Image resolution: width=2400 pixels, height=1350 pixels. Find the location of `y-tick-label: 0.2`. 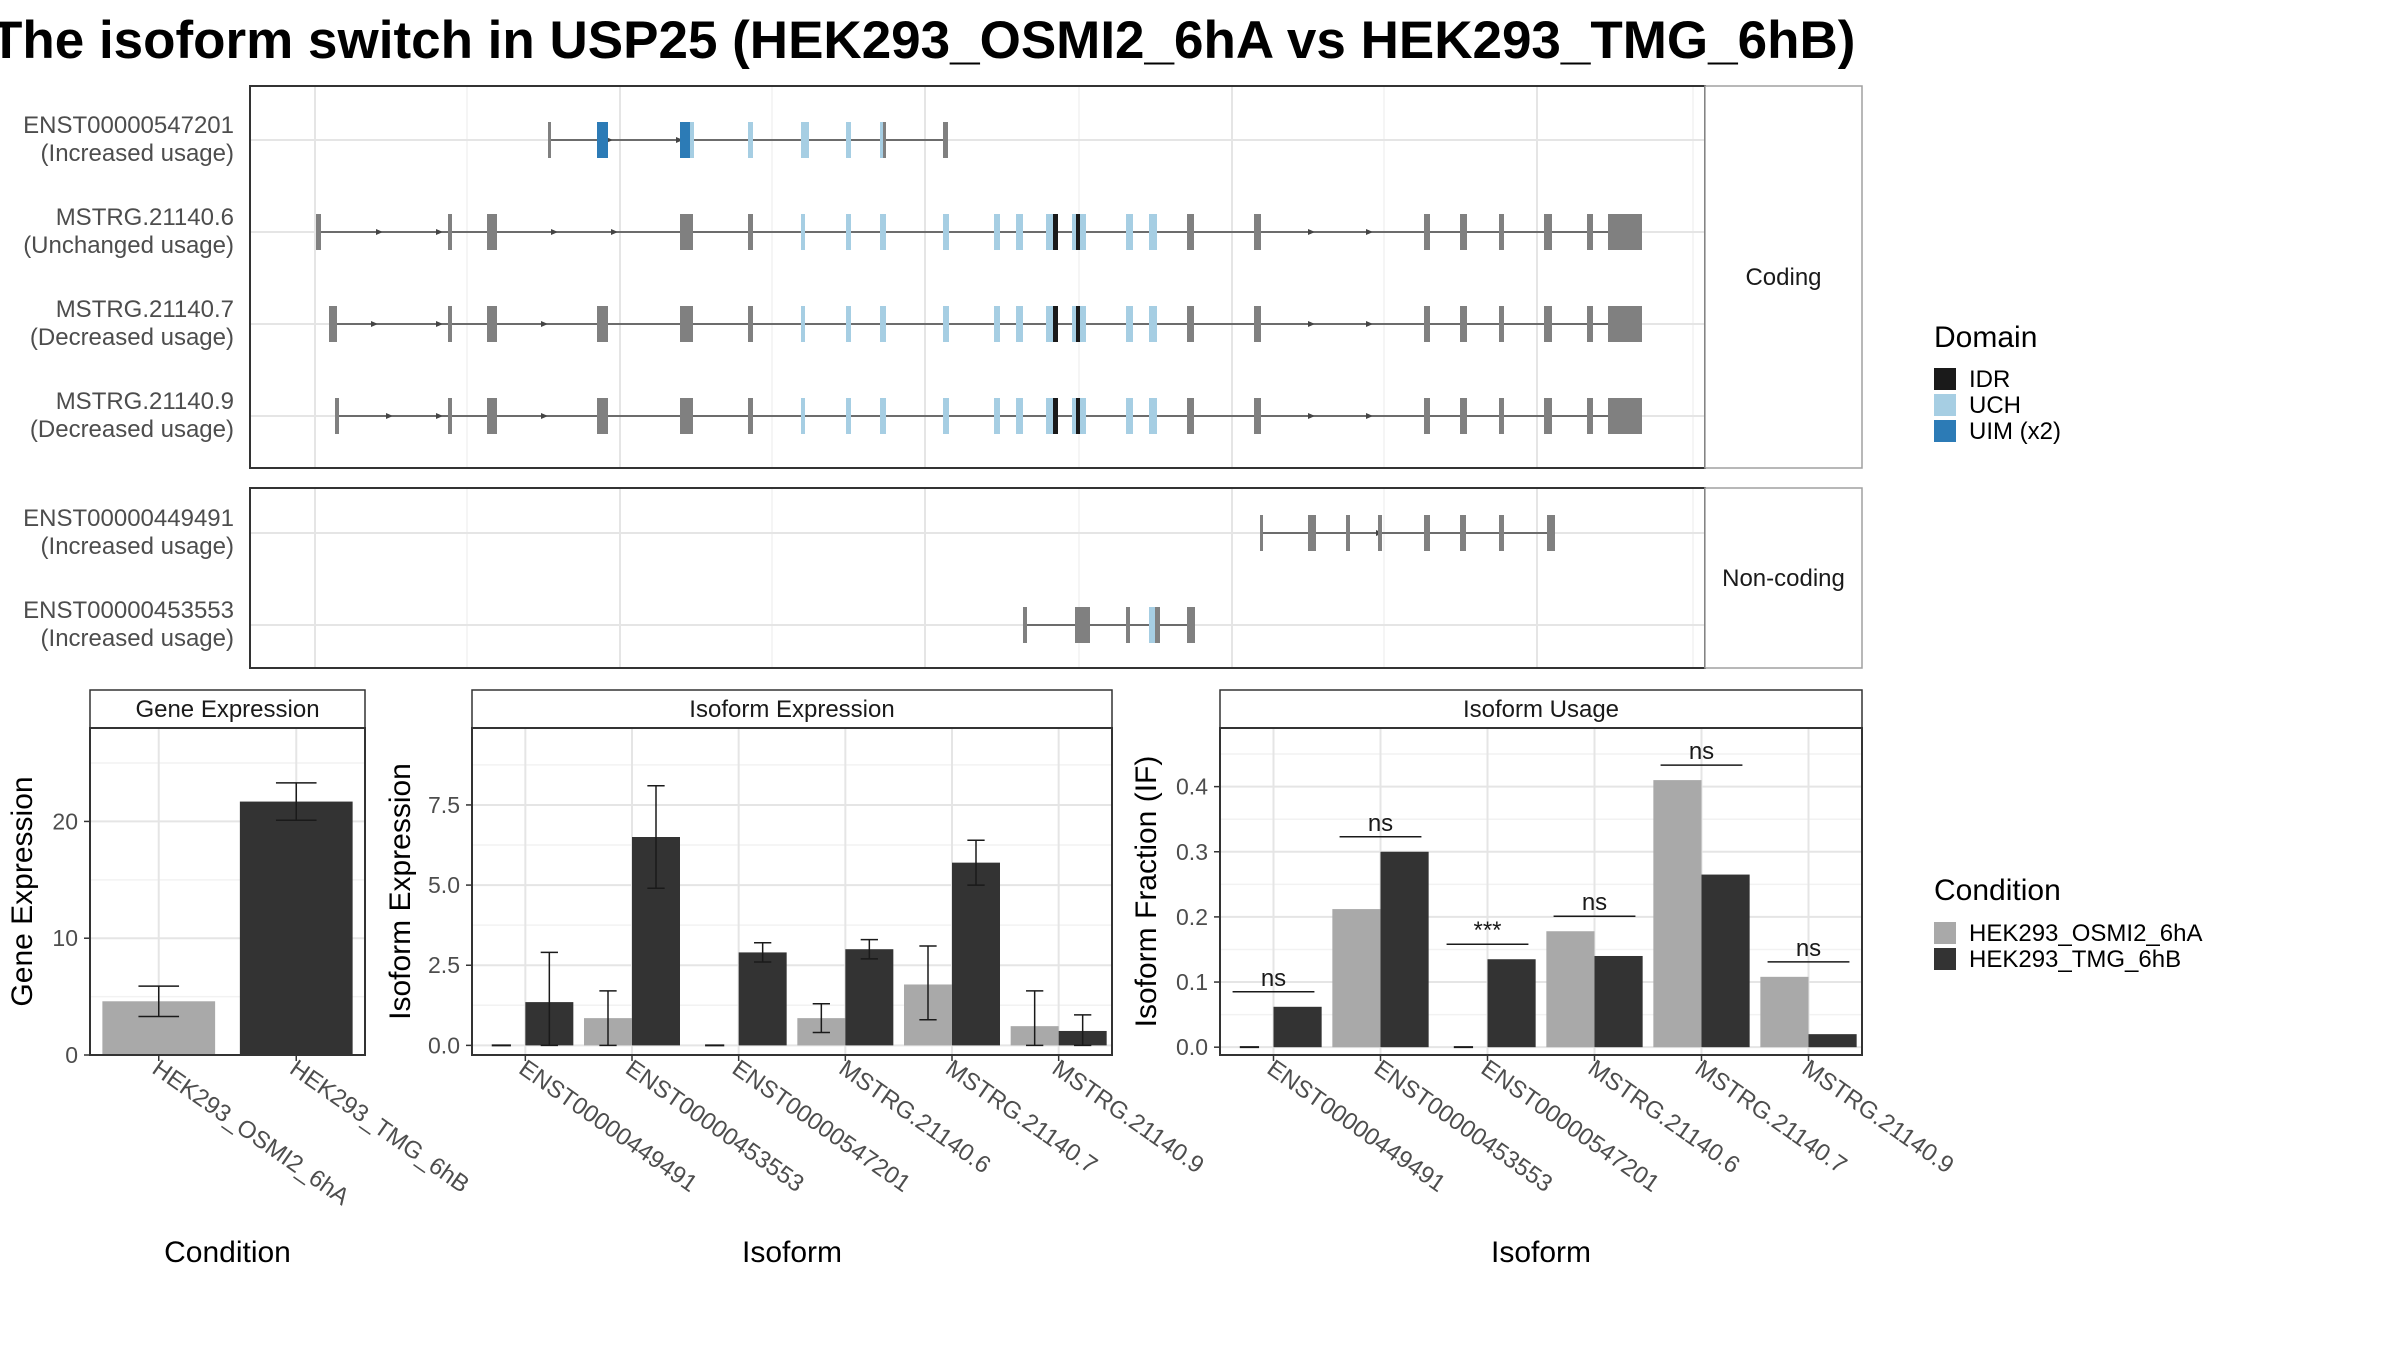

y-tick-label: 0.2 is located at coordinates (1192, 917).